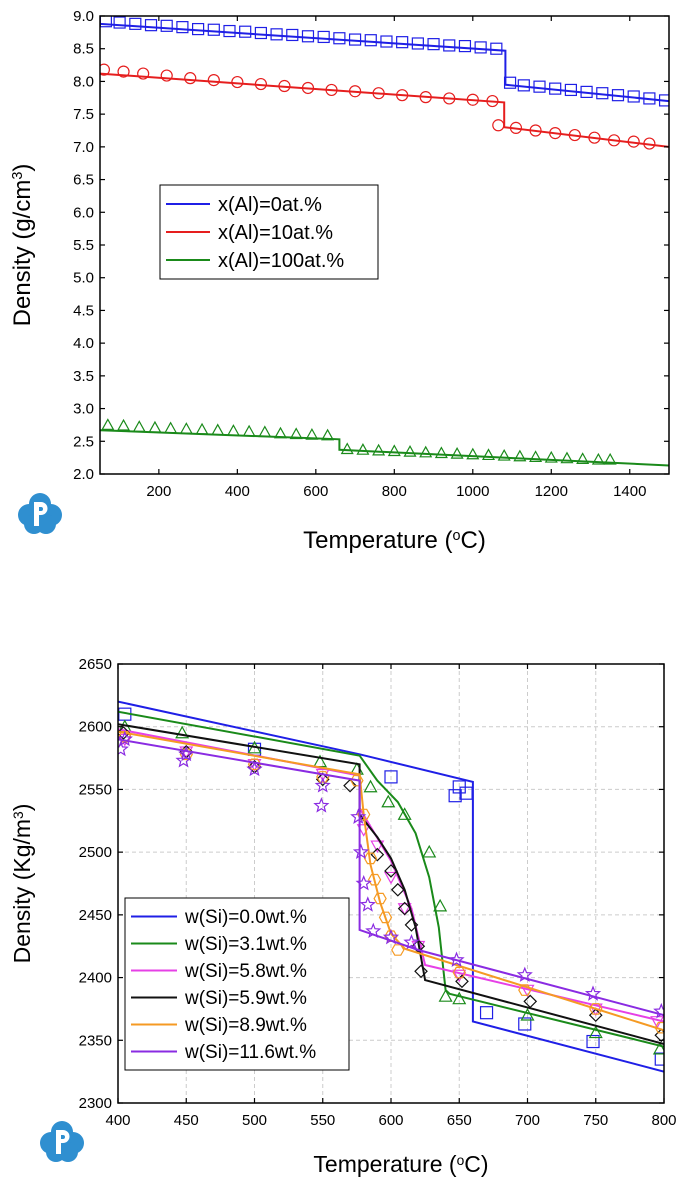 The height and width of the screenshot is (1182, 685). I want to click on legend-label: x(Al)=0at.%, so click(270, 205).